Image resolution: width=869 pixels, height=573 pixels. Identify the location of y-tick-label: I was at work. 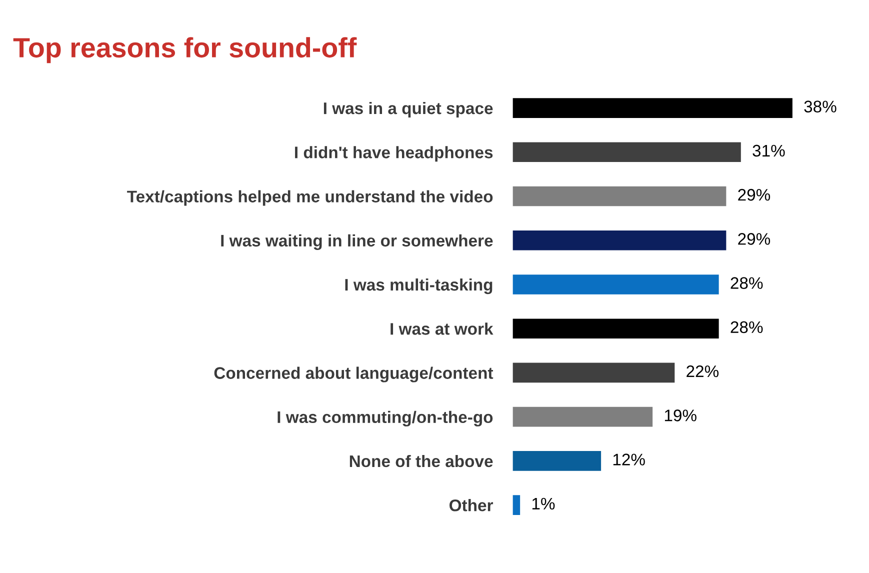
(442, 328).